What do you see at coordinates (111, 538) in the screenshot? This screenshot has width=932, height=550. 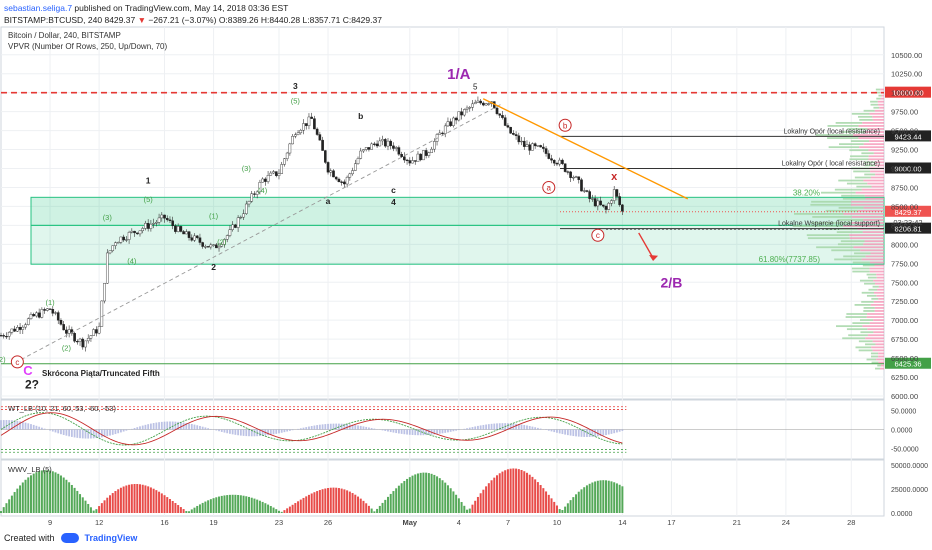 I see `tradingview-link: TradingView` at bounding box center [111, 538].